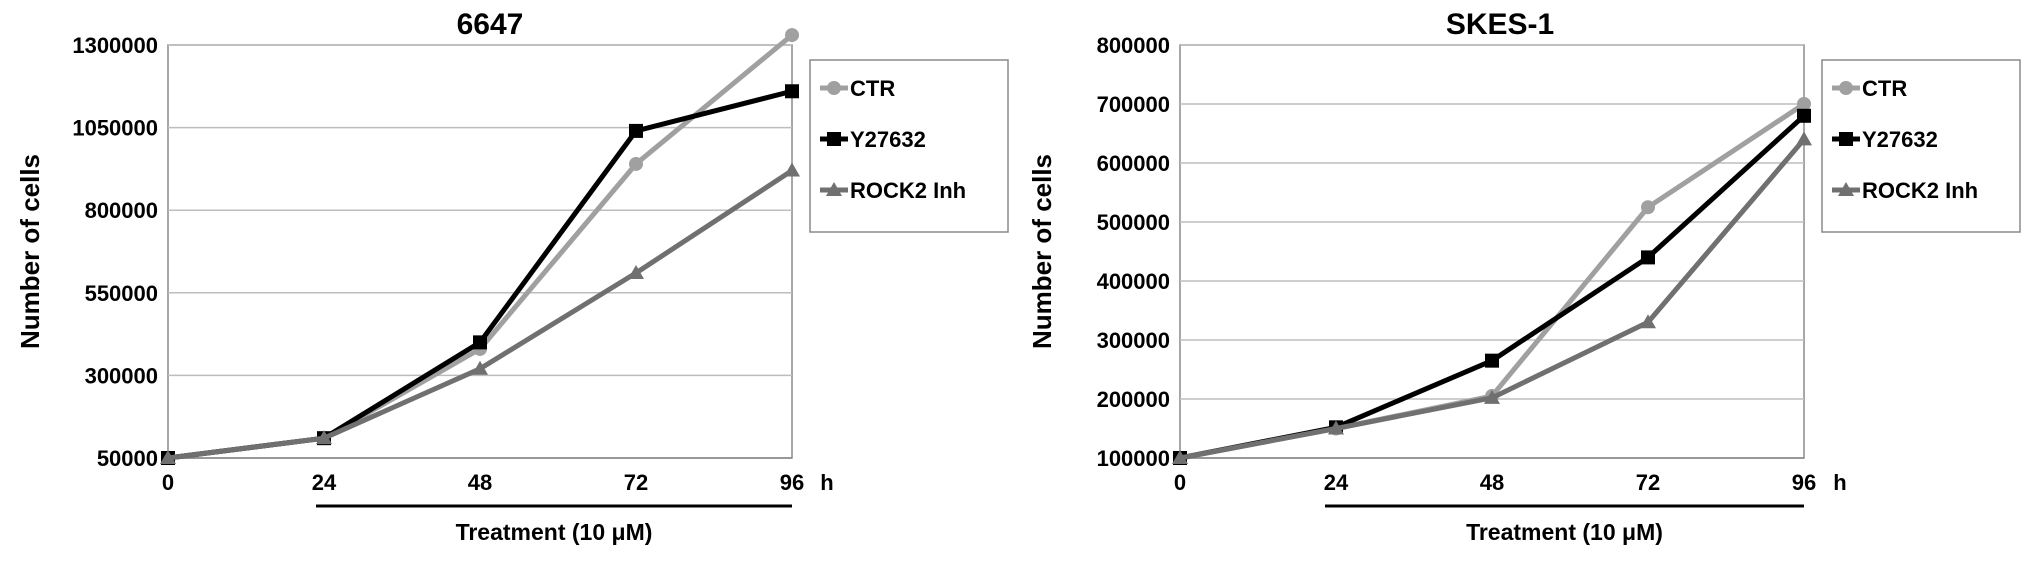 Image resolution: width=2031 pixels, height=565 pixels. What do you see at coordinates (121, 293) in the screenshot?
I see `y-tick-label: 550000` at bounding box center [121, 293].